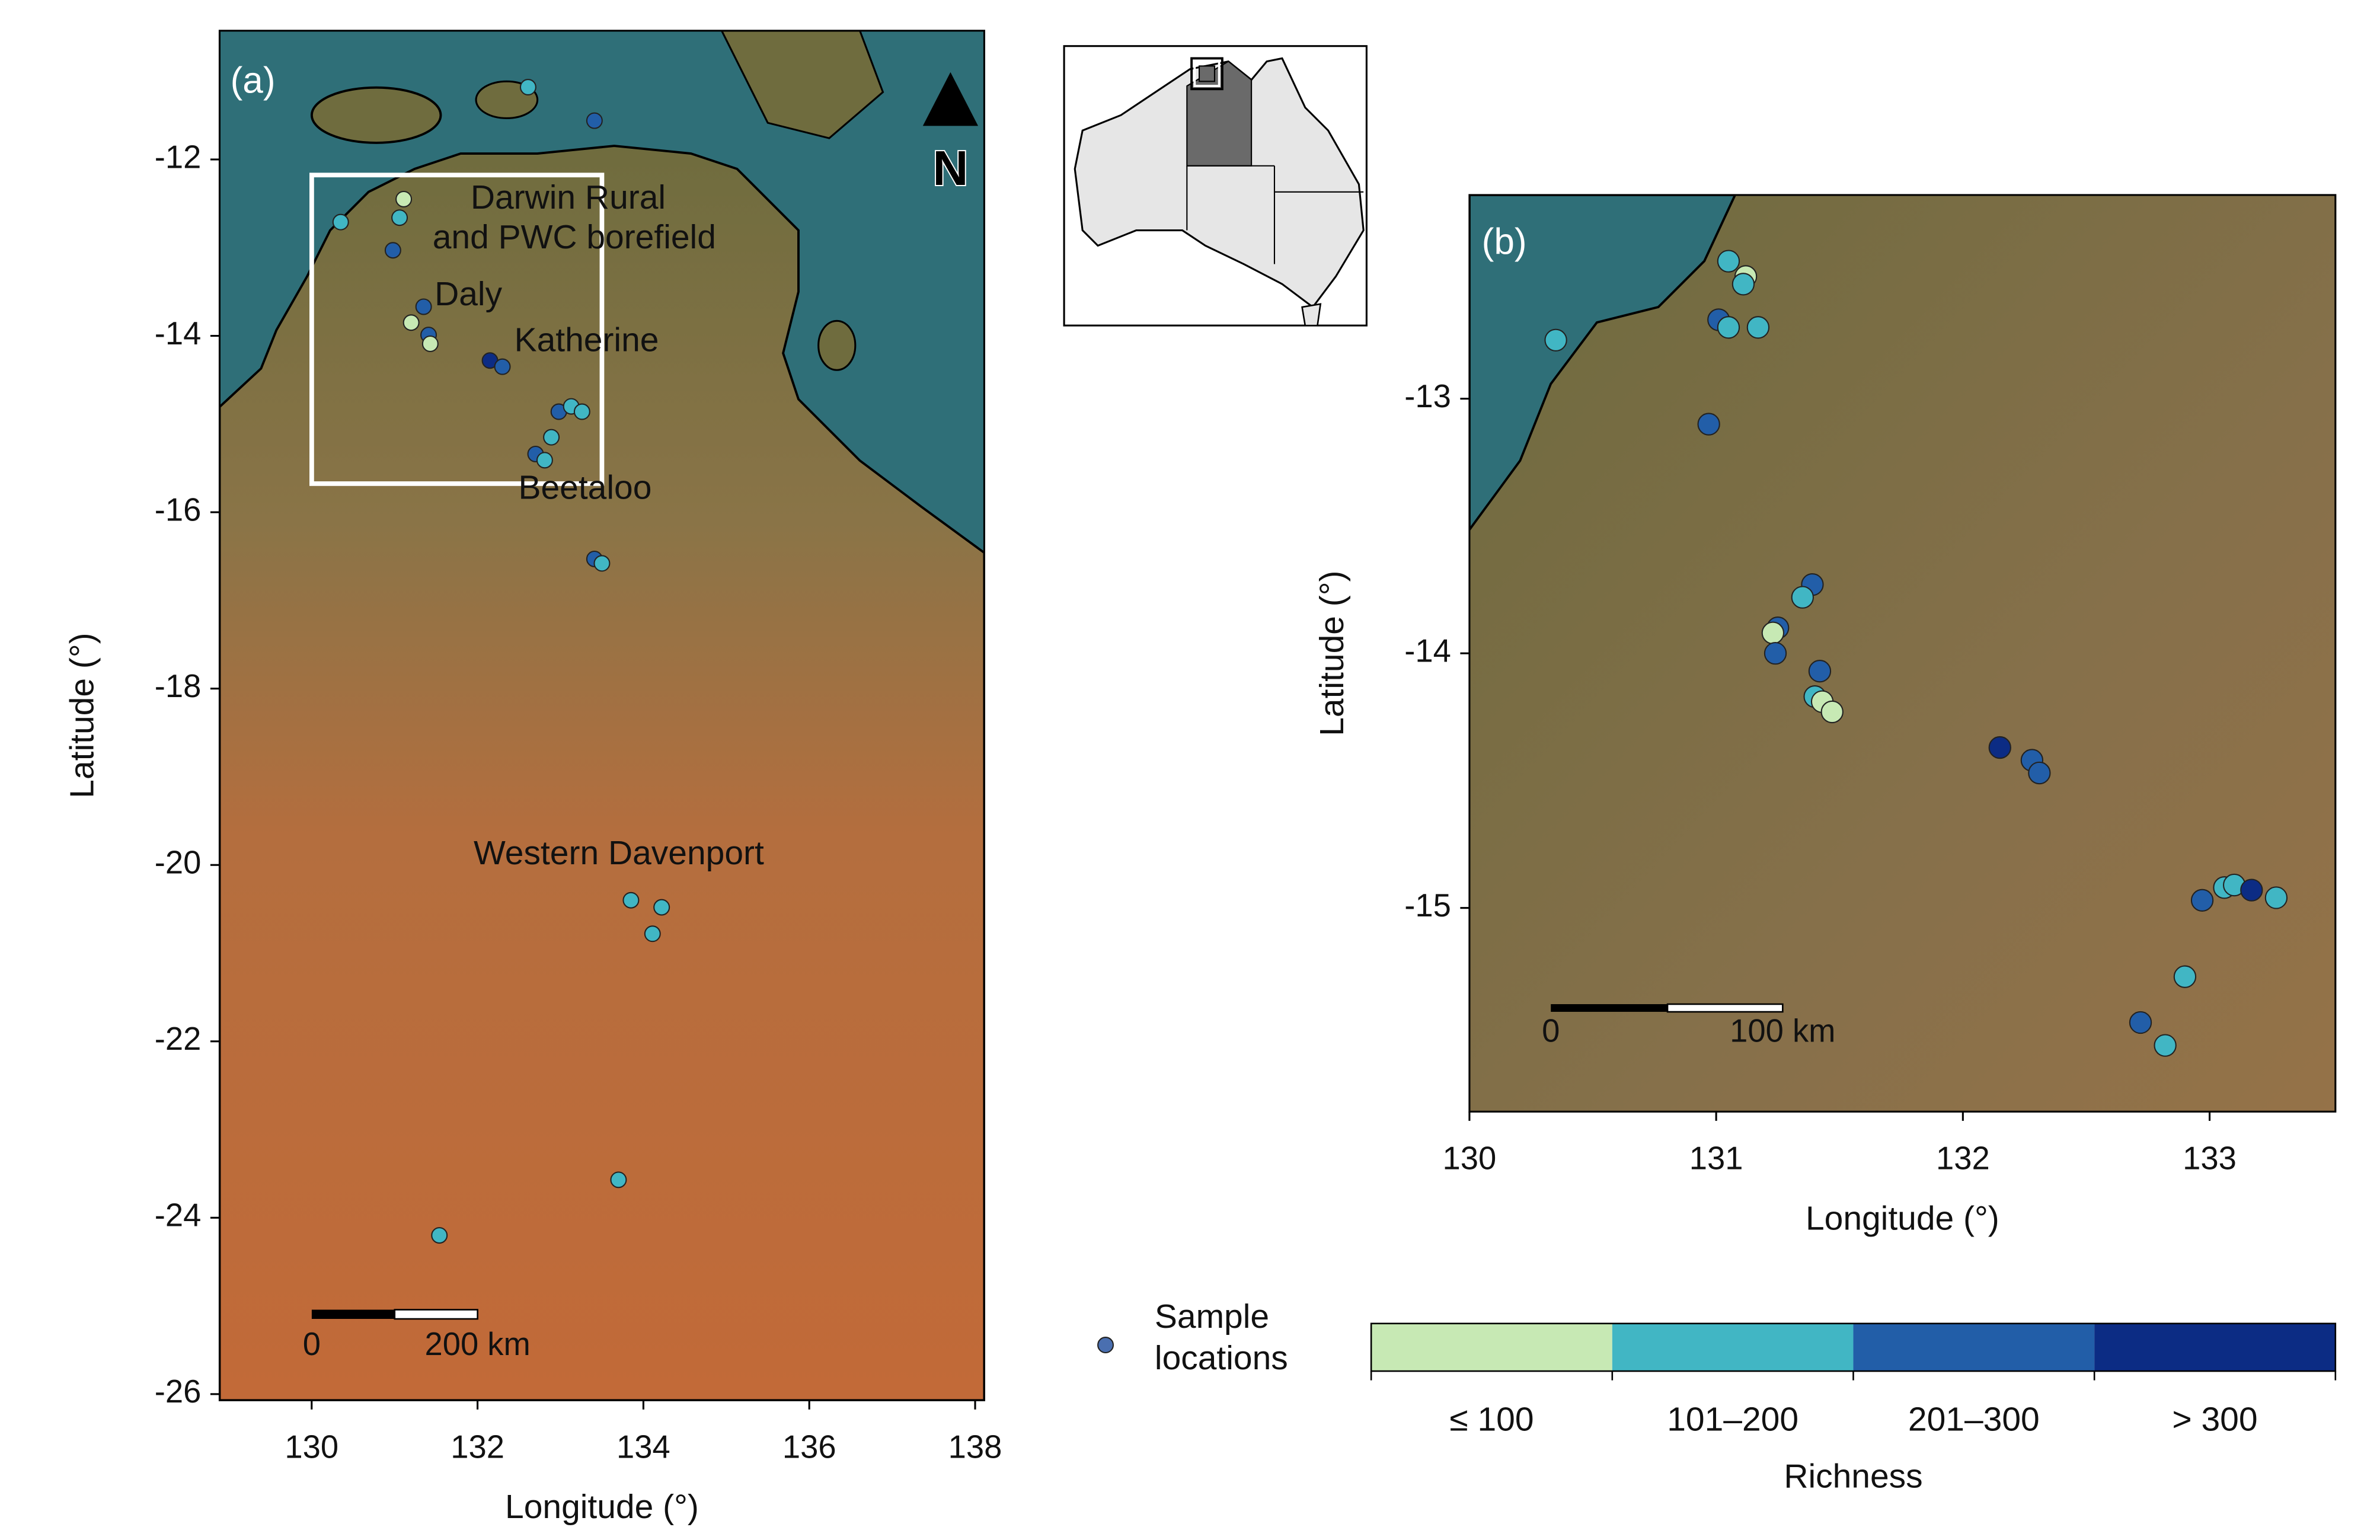  I want to click on x-tick-label: 136, so click(809, 1447).